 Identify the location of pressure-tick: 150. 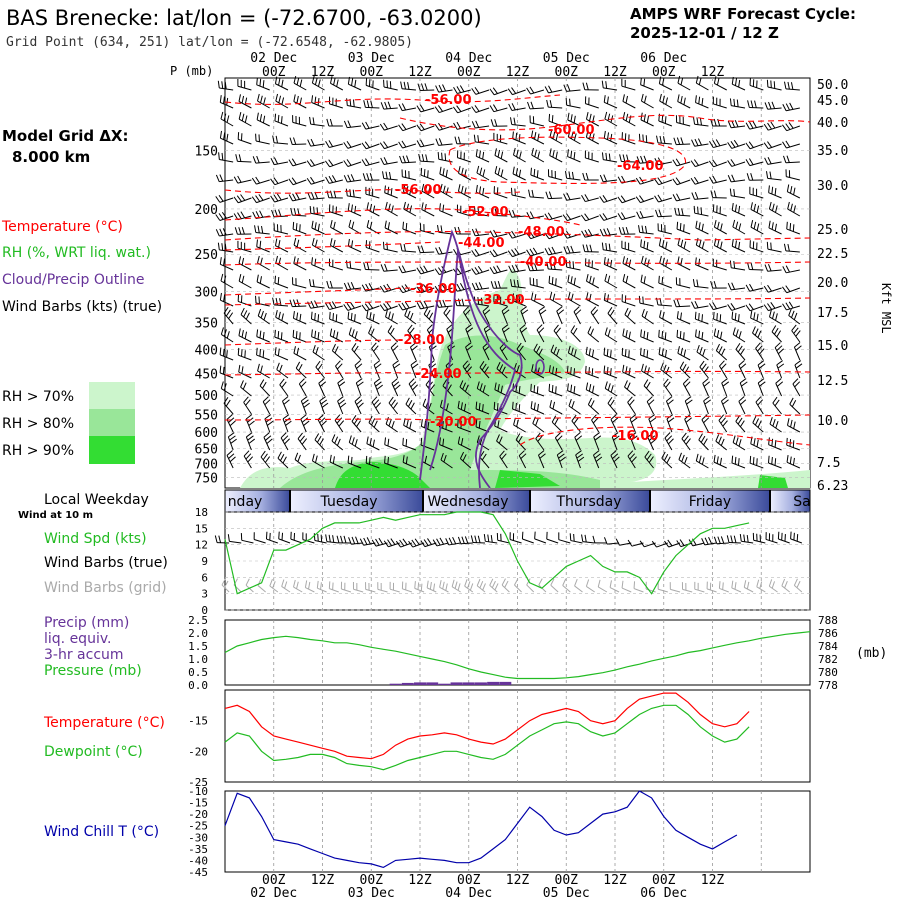
(206, 151).